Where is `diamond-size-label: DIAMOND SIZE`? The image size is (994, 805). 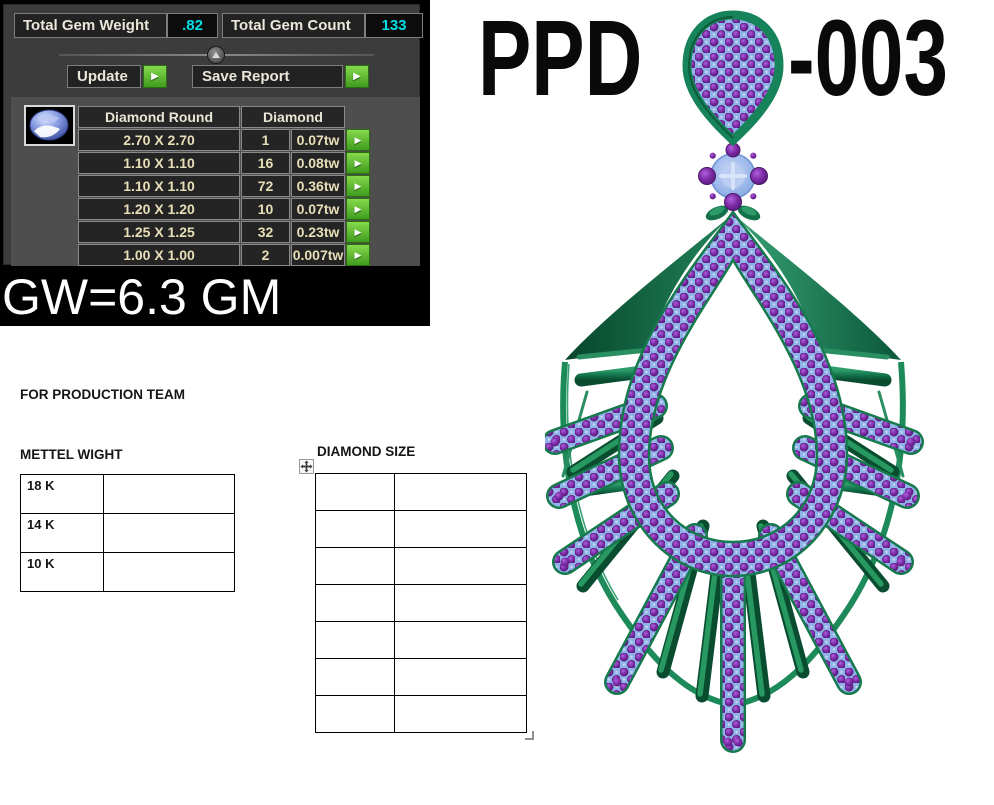 diamond-size-label: DIAMOND SIZE is located at coordinates (366, 451).